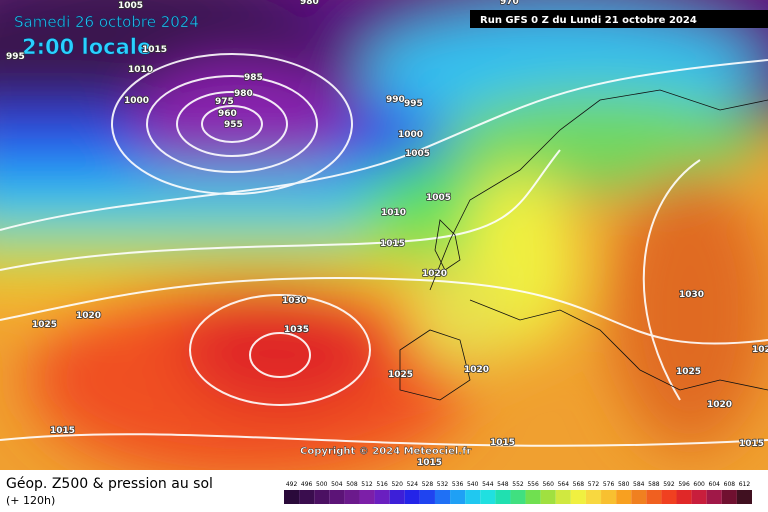  Describe the element at coordinates (730, 484) in the screenshot. I see `legend-label: 608` at that location.